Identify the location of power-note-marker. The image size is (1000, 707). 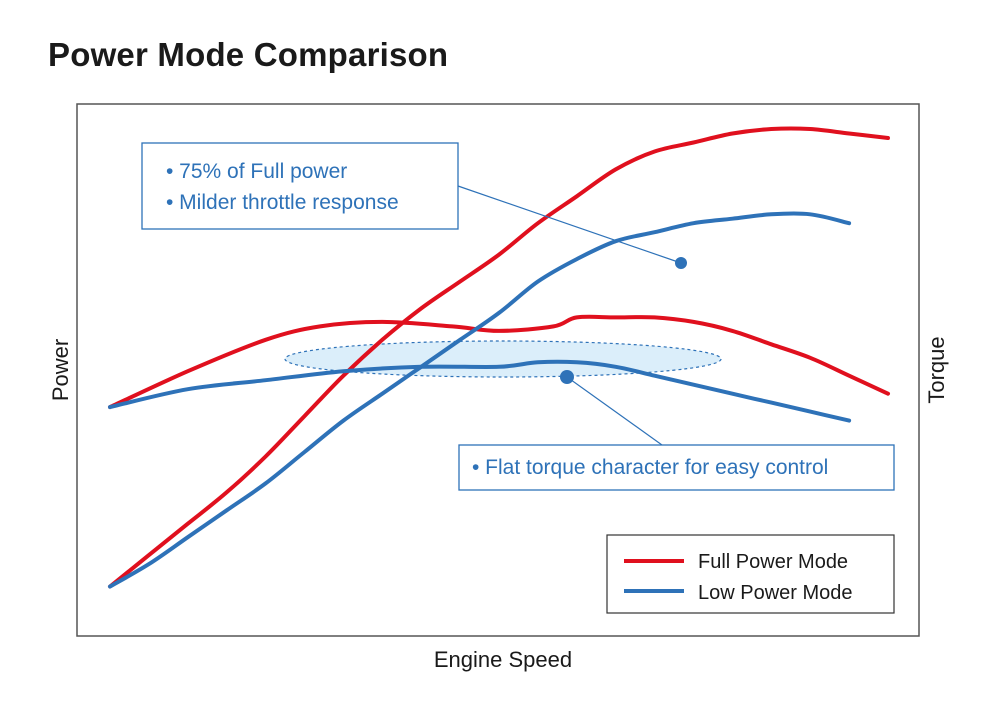
(681, 263).